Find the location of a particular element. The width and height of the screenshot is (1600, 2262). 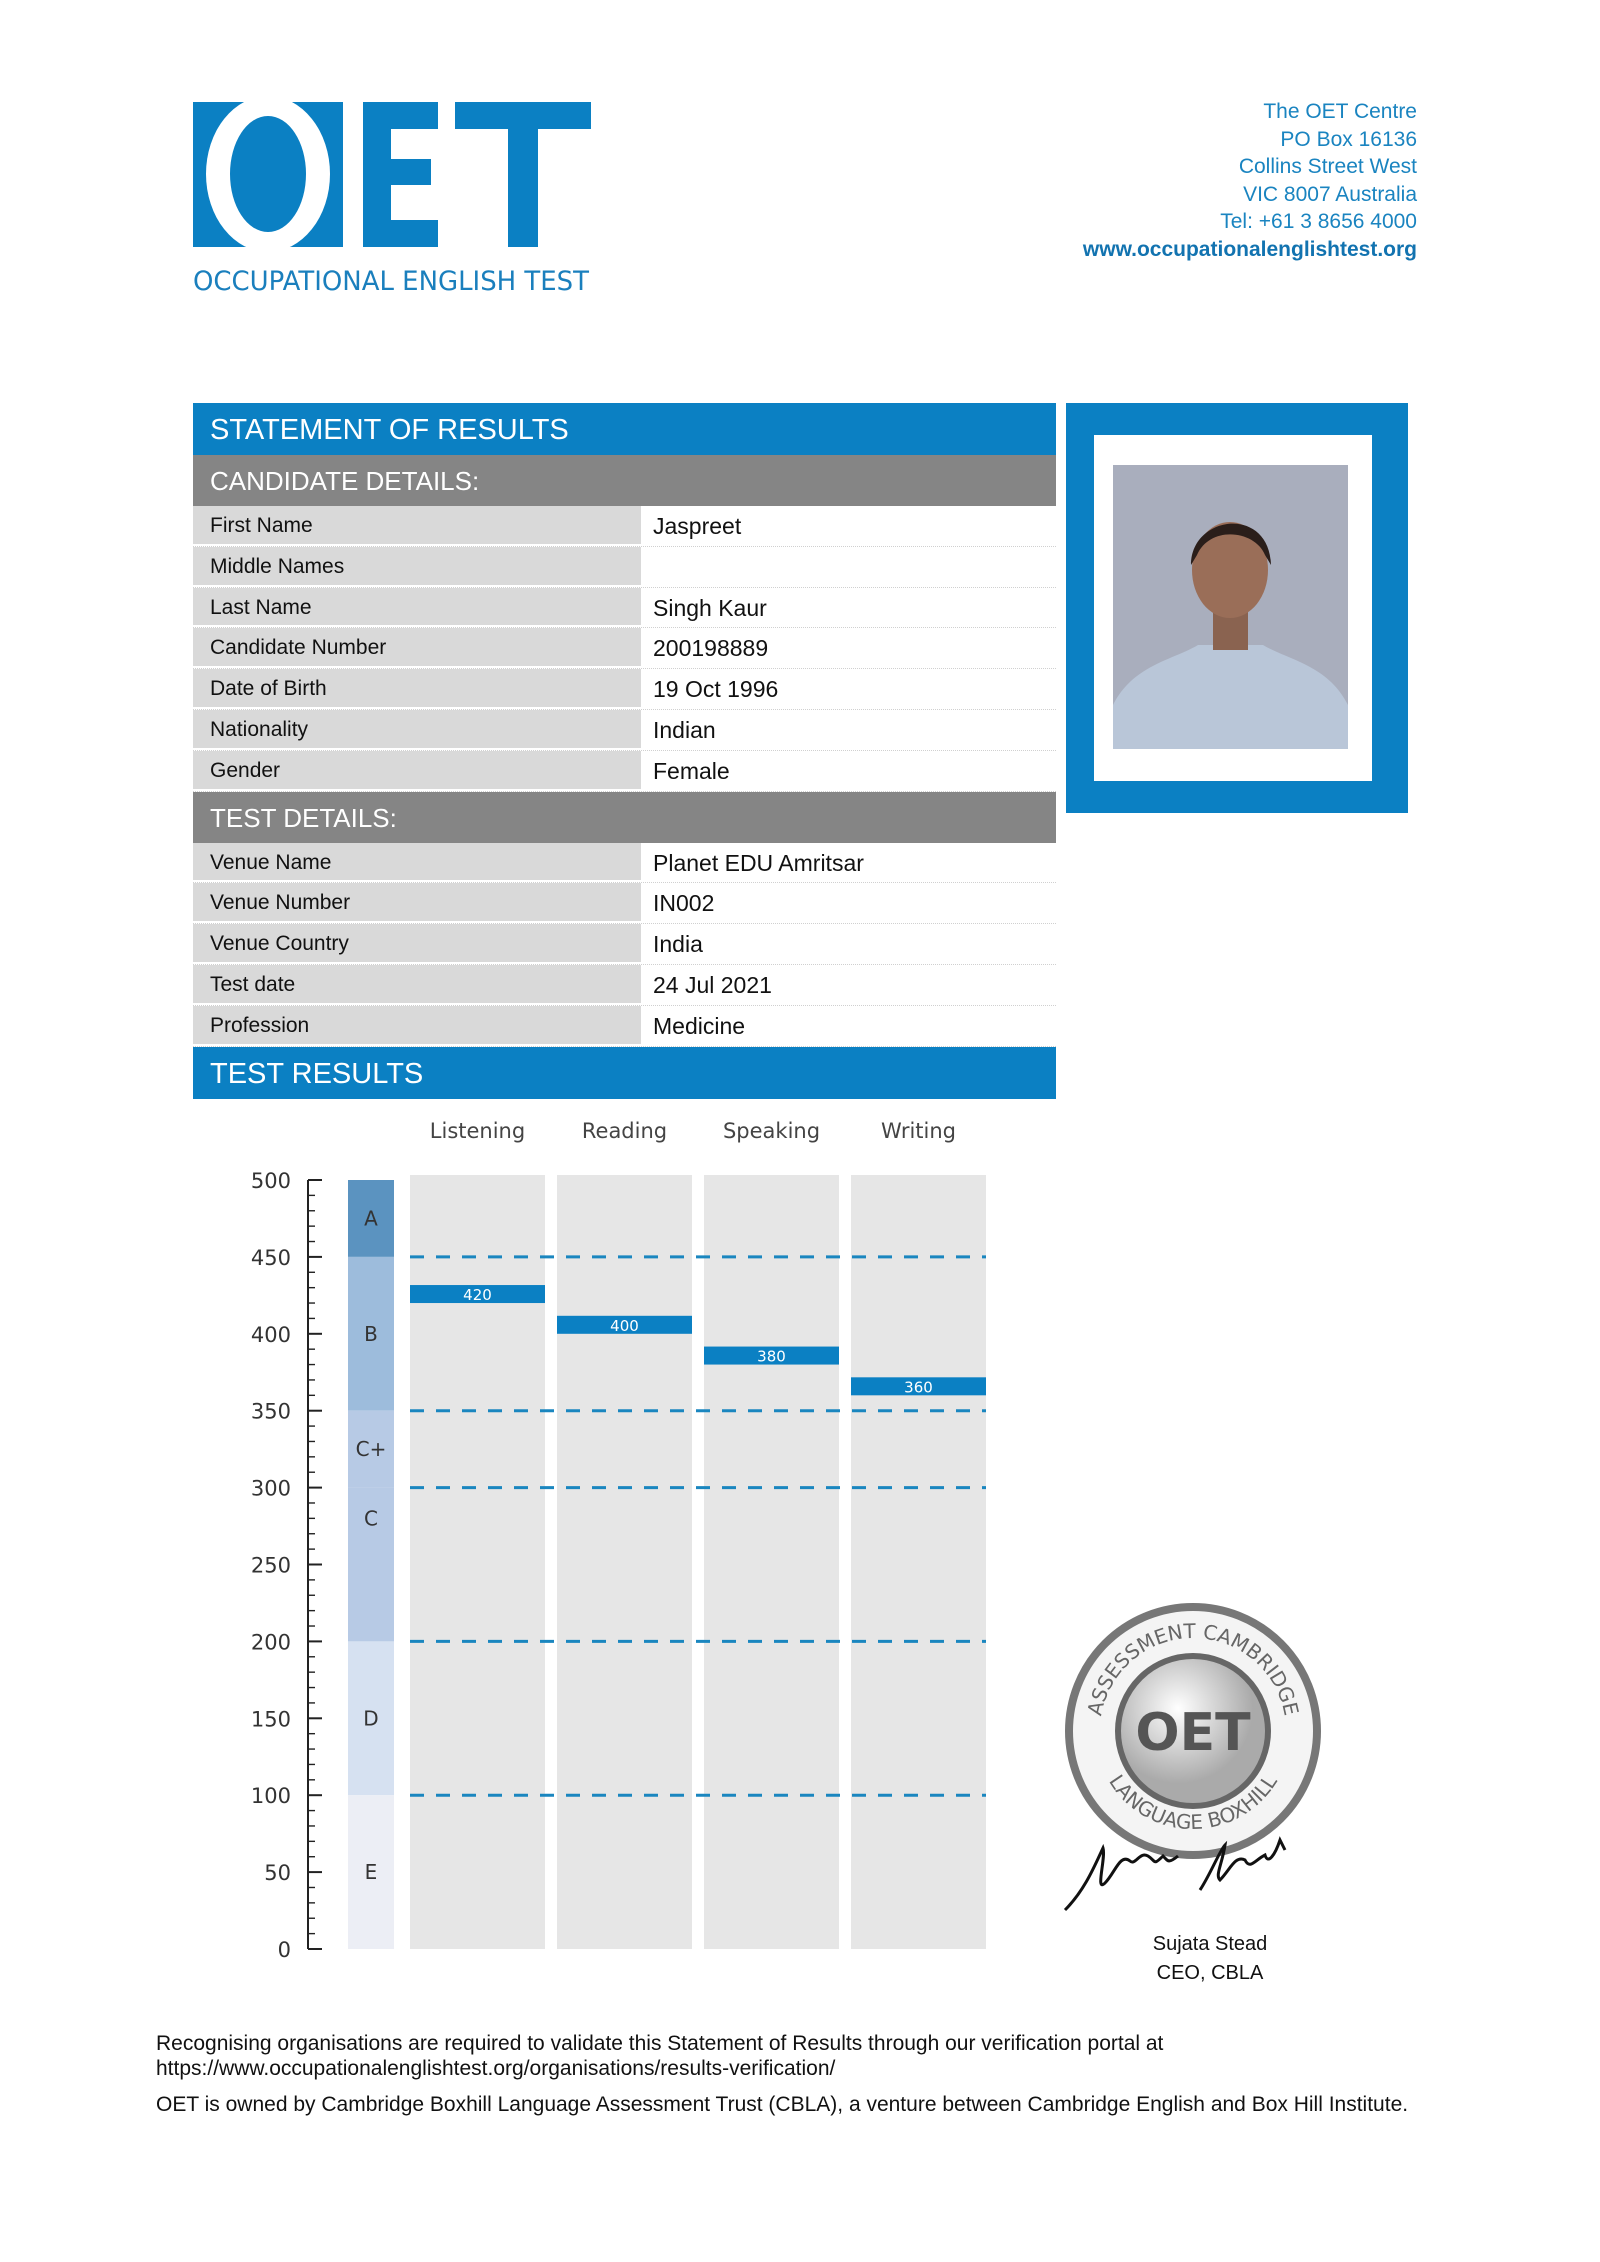

detail-value: IN002 is located at coordinates (684, 903).